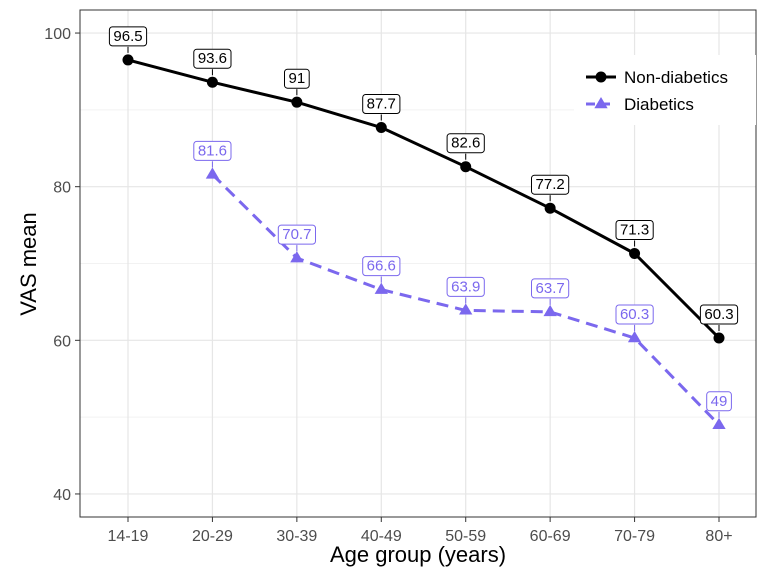 The image size is (758, 572). I want to click on data-label-non-diabetics: 60.3, so click(719, 318).